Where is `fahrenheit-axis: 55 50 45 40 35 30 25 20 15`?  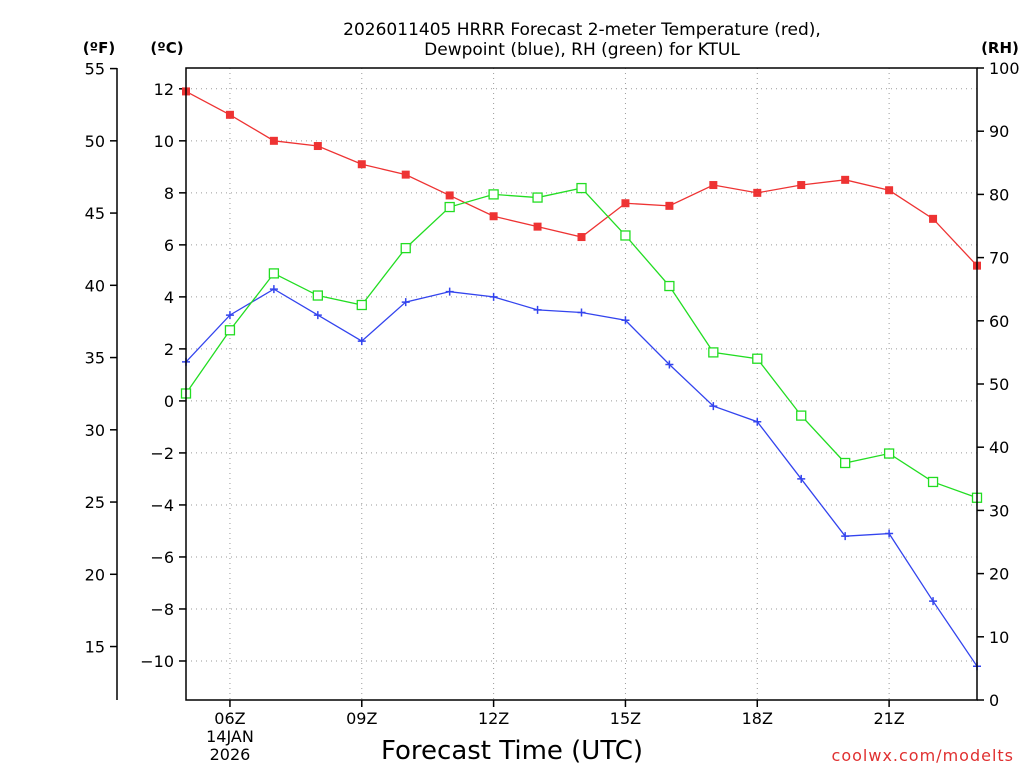 fahrenheit-axis: 55 50 45 40 35 30 25 20 15 is located at coordinates (101, 380).